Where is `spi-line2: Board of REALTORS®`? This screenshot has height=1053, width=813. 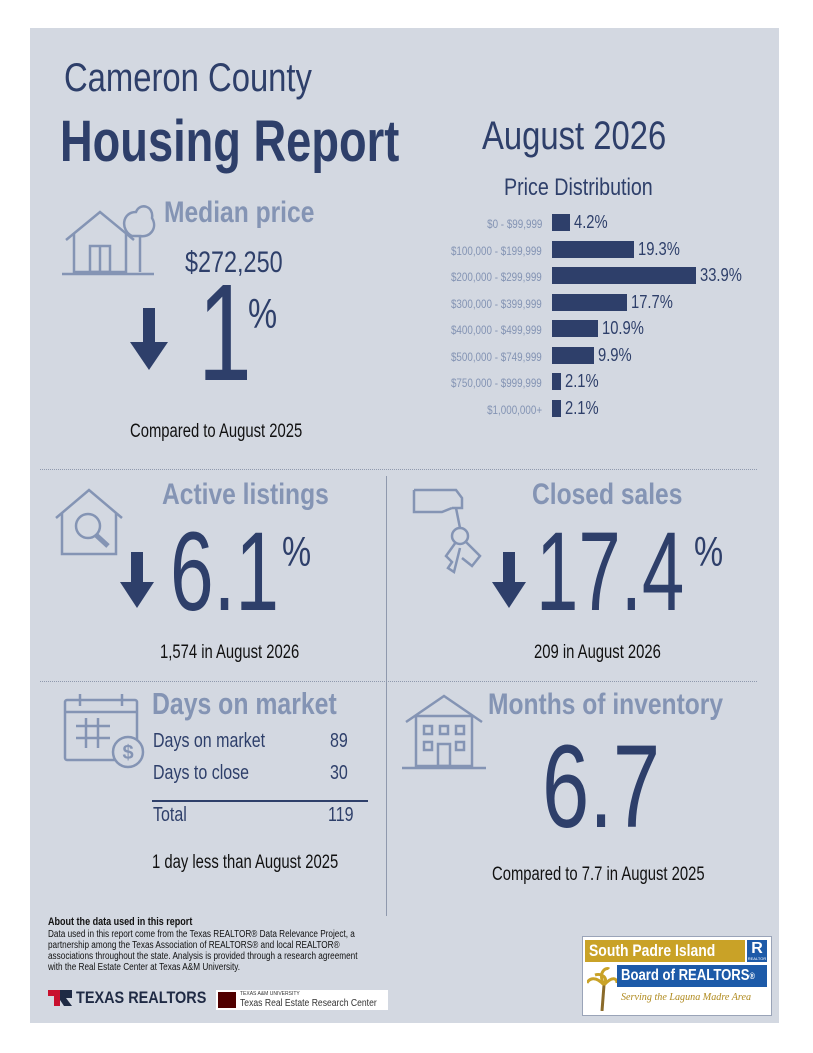 spi-line2: Board of REALTORS® is located at coordinates (692, 976).